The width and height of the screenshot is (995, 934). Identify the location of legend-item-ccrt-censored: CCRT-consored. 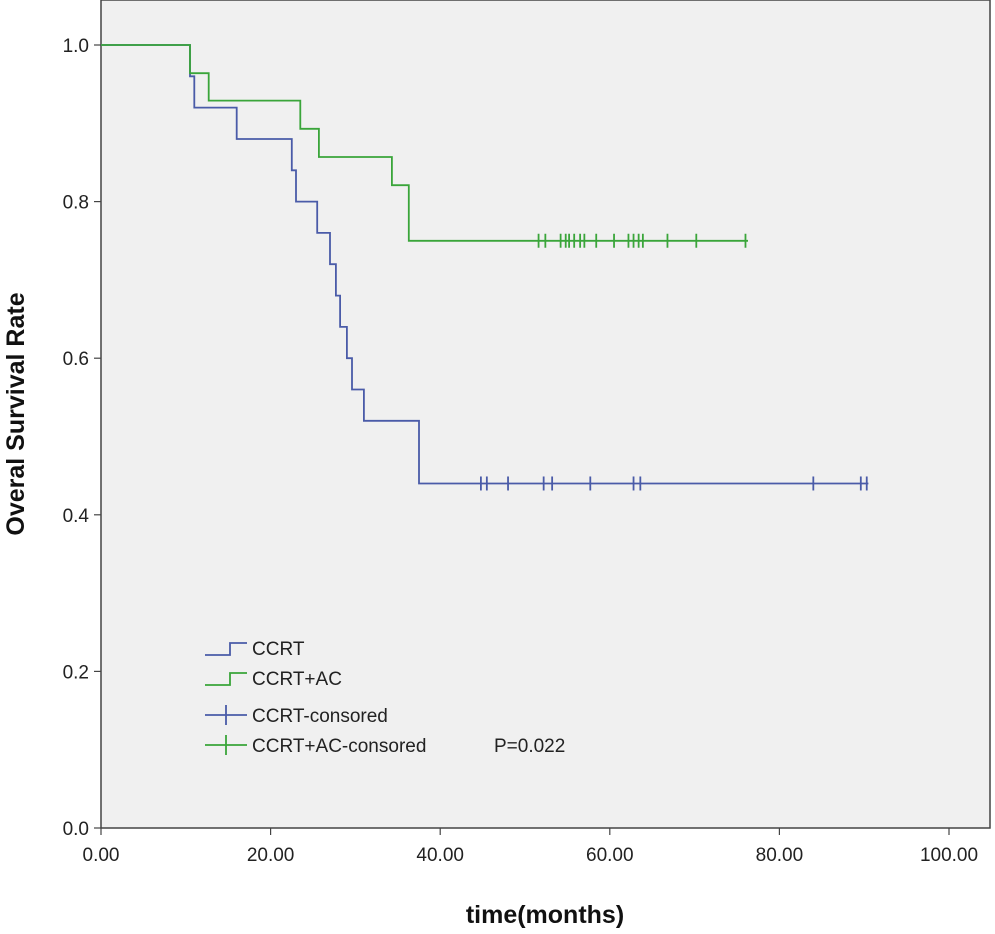
(296, 716).